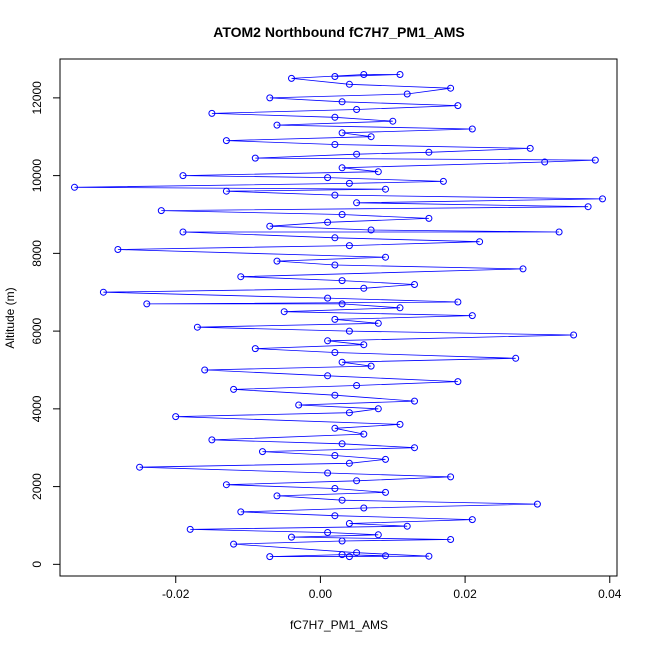 This screenshot has height=650, width=650. I want to click on chart-title: ATOM2 Northbound fC7H7_PM1_AMS, so click(339, 32).